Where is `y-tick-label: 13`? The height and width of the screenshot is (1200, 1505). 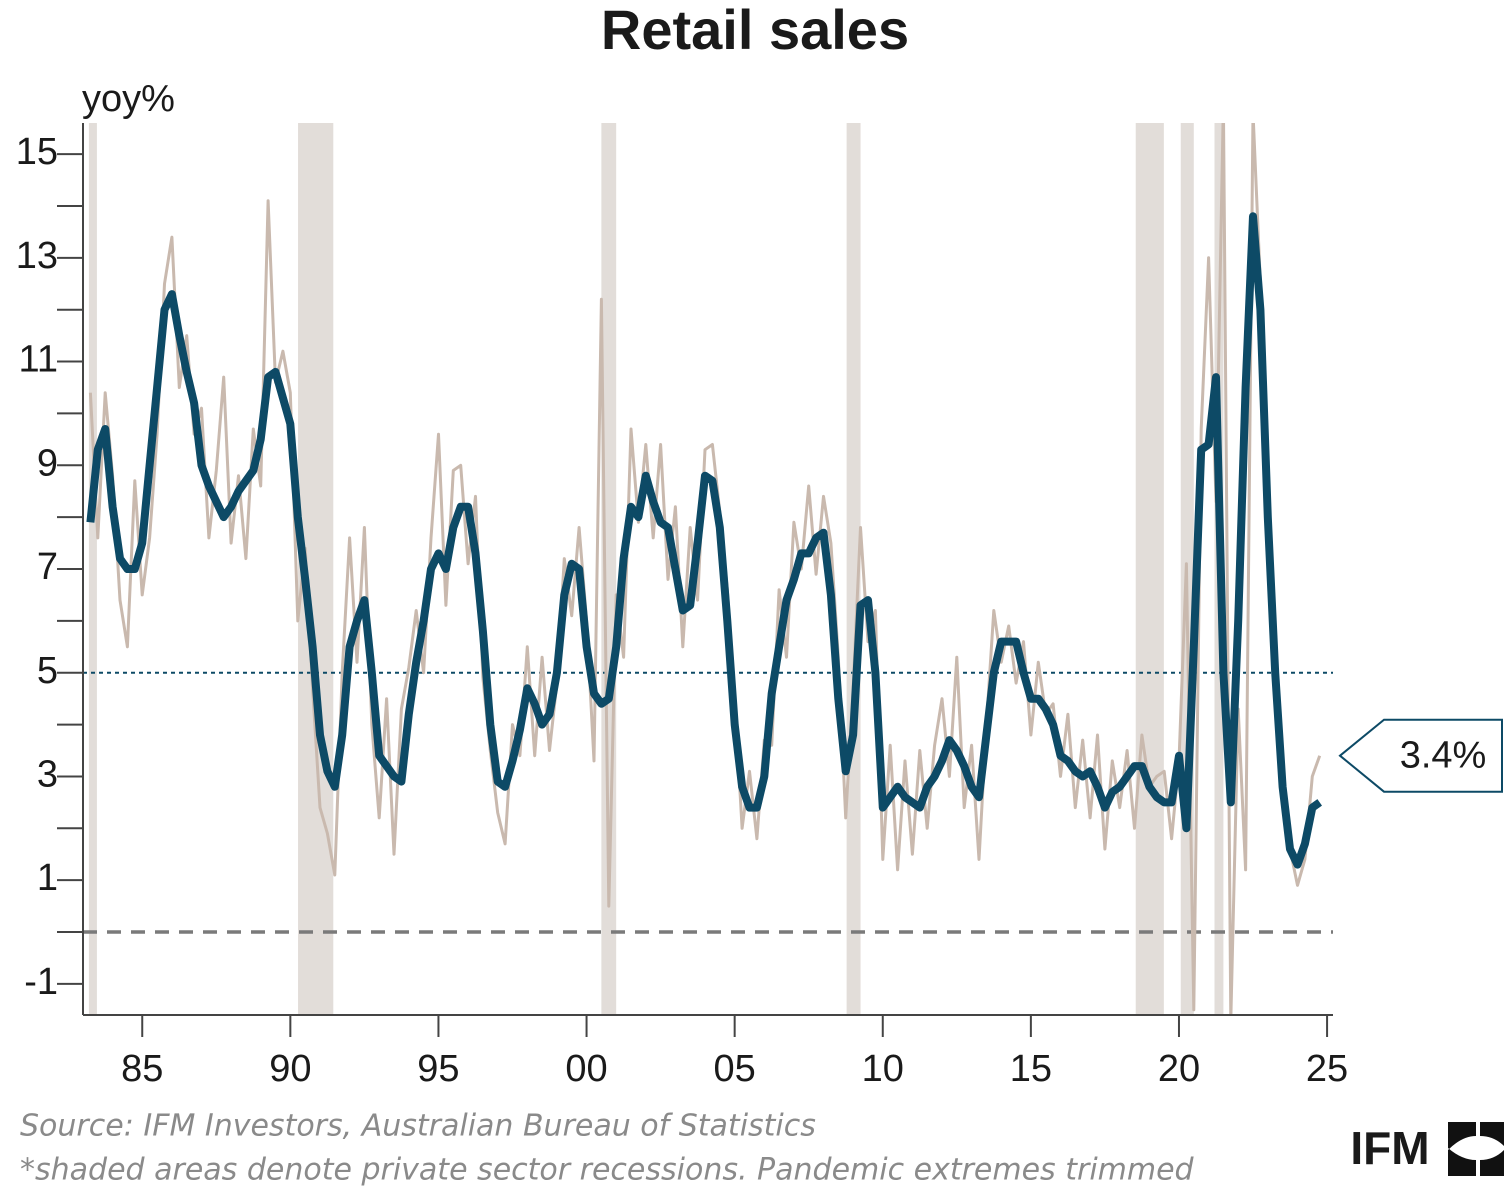 y-tick-label: 13 is located at coordinates (37, 256).